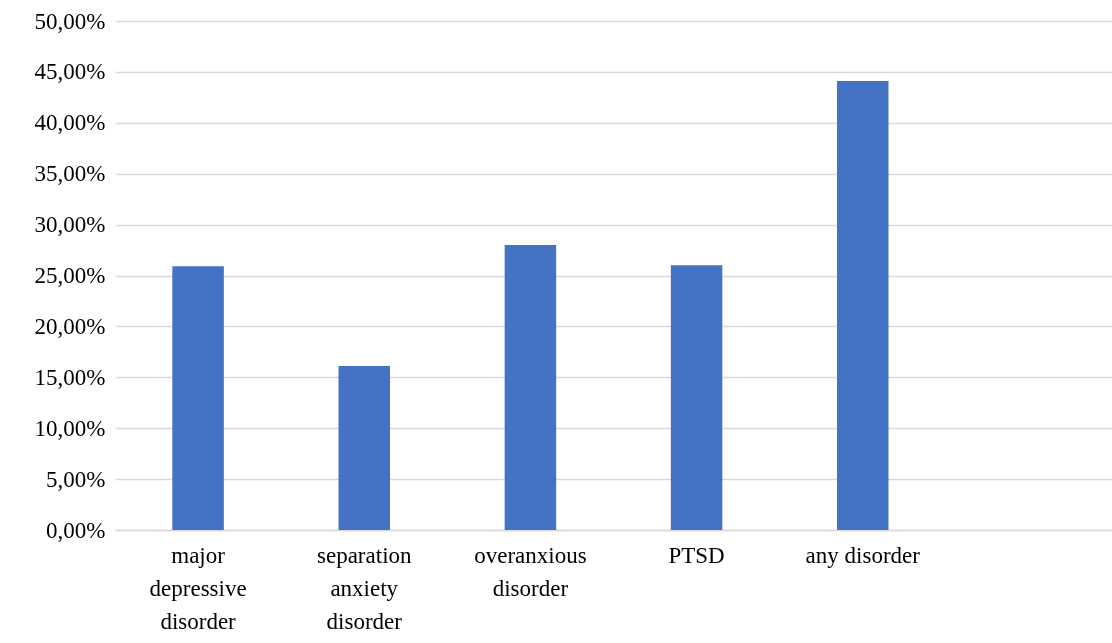 Image resolution: width=1112 pixels, height=643 pixels. What do you see at coordinates (70, 275) in the screenshot?
I see `y-tick-label: 25,00%` at bounding box center [70, 275].